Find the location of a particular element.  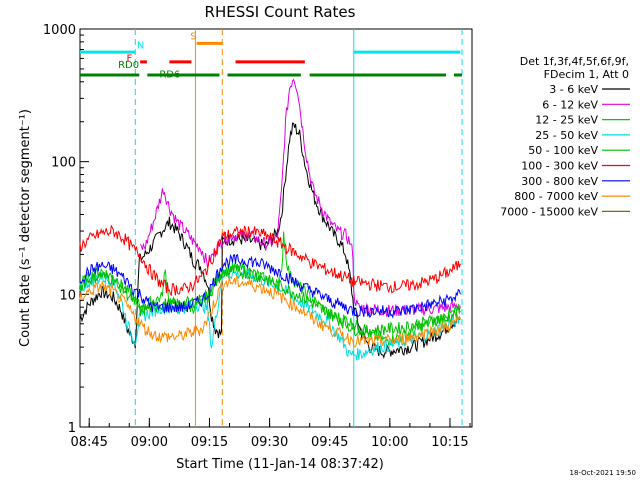

y-tick-label: 10 is located at coordinates (67, 295).